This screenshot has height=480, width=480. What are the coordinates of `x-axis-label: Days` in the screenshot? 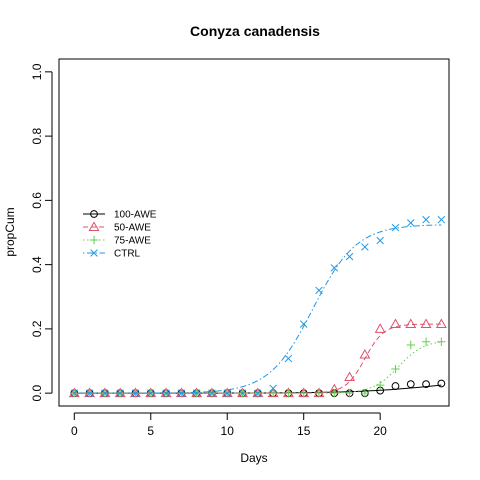 It's located at (253, 458).